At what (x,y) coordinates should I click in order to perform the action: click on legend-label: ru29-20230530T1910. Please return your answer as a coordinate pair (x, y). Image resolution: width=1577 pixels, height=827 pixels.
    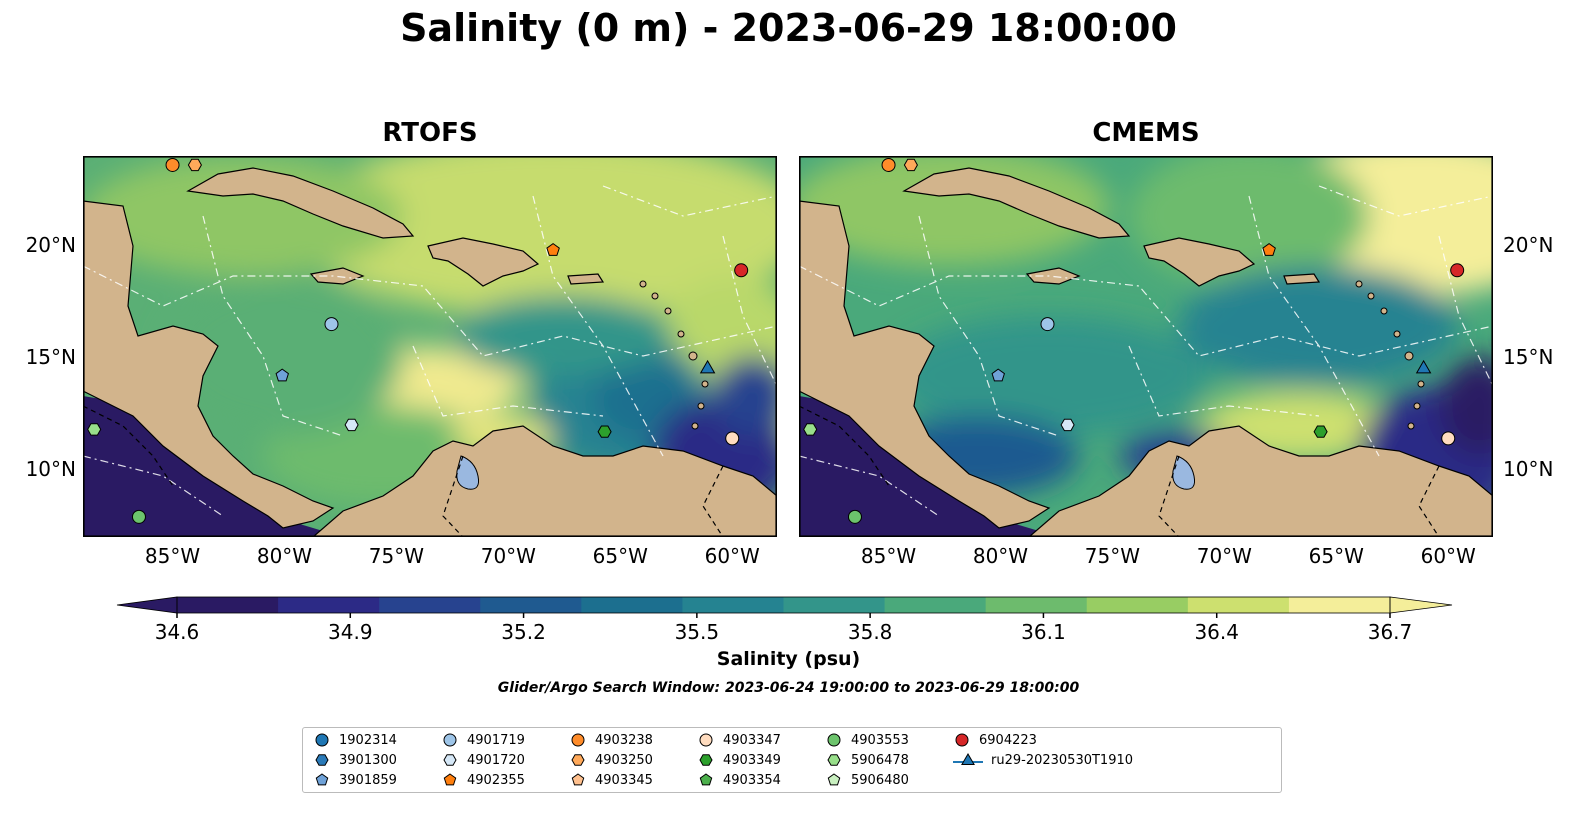
    Looking at the image, I should click on (1062, 760).